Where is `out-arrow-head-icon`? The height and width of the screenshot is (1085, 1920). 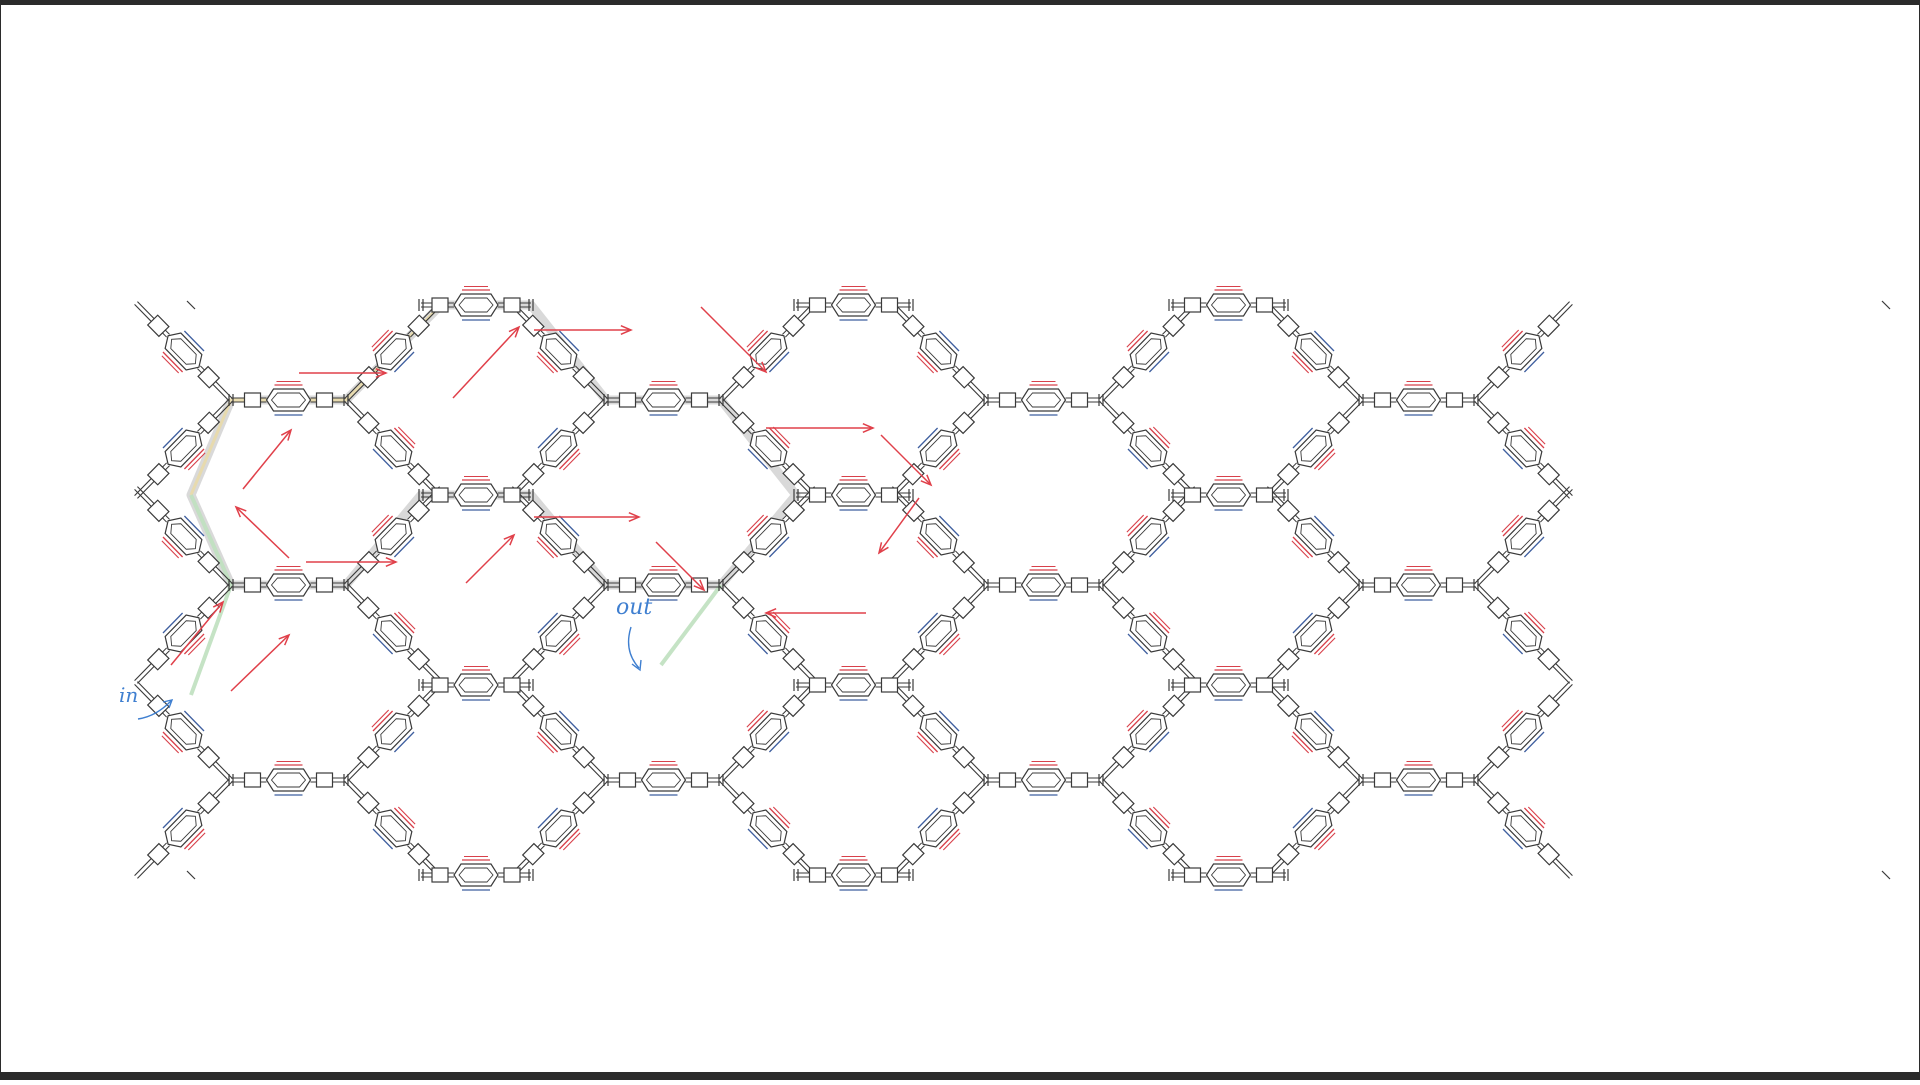 out-arrow-head-icon is located at coordinates (636, 665).